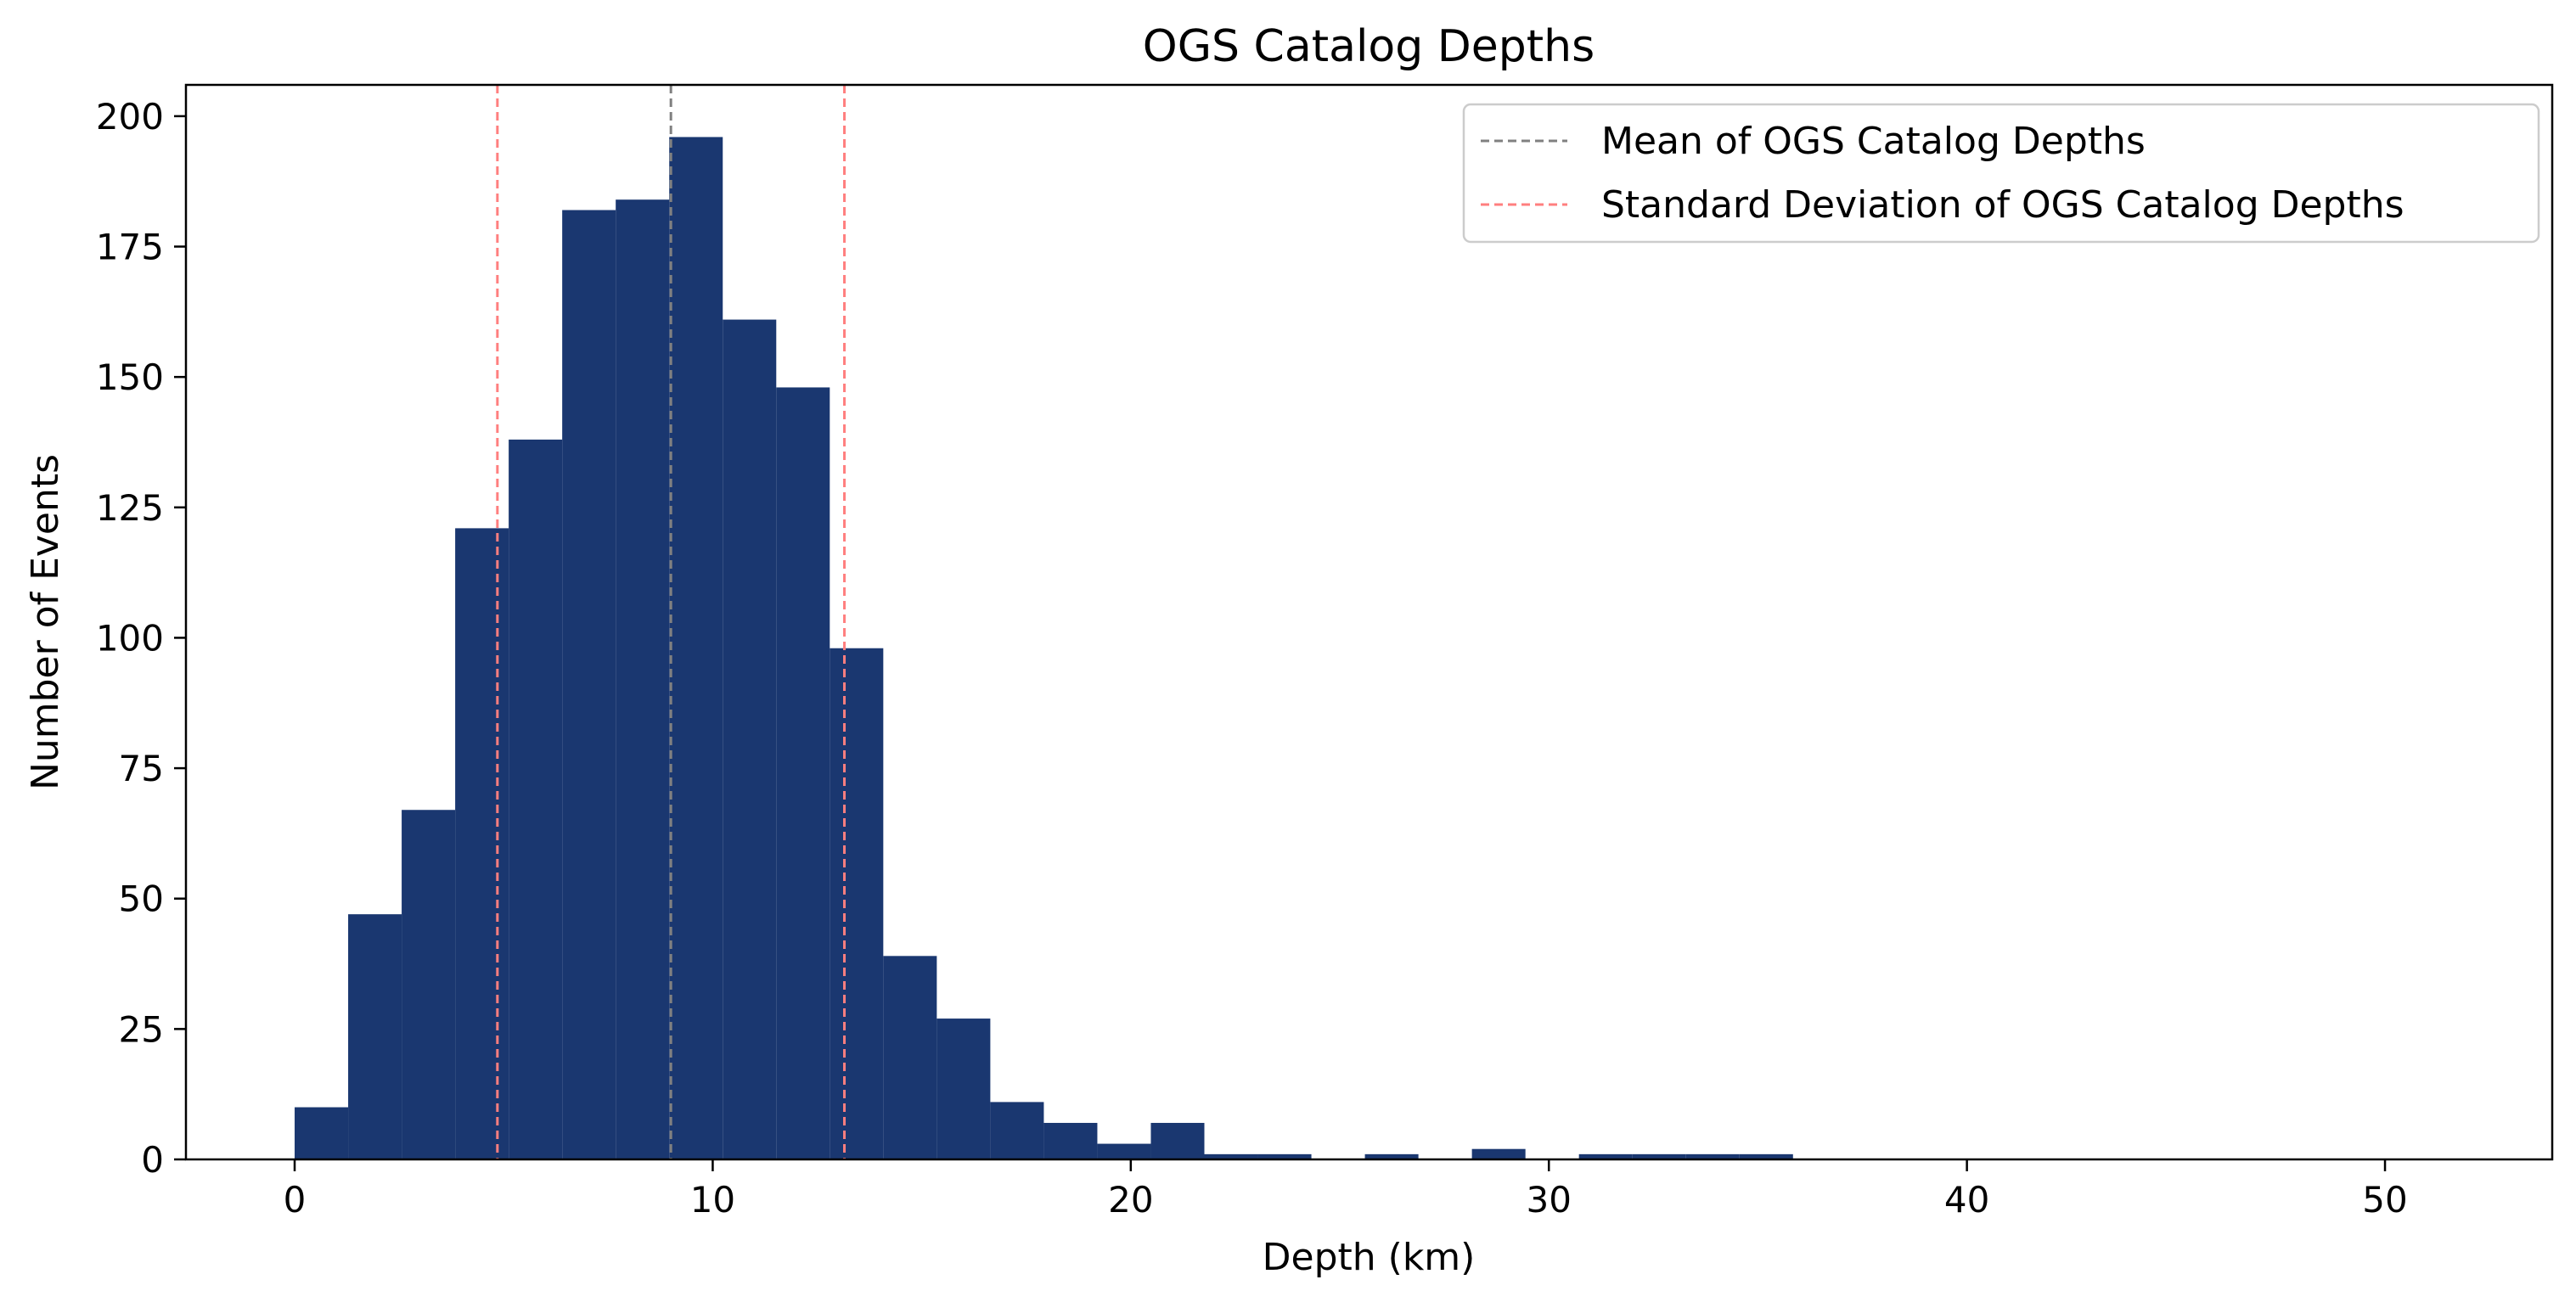 This screenshot has height=1302, width=2576. I want to click on y-tick-label: 0, so click(152, 1160).